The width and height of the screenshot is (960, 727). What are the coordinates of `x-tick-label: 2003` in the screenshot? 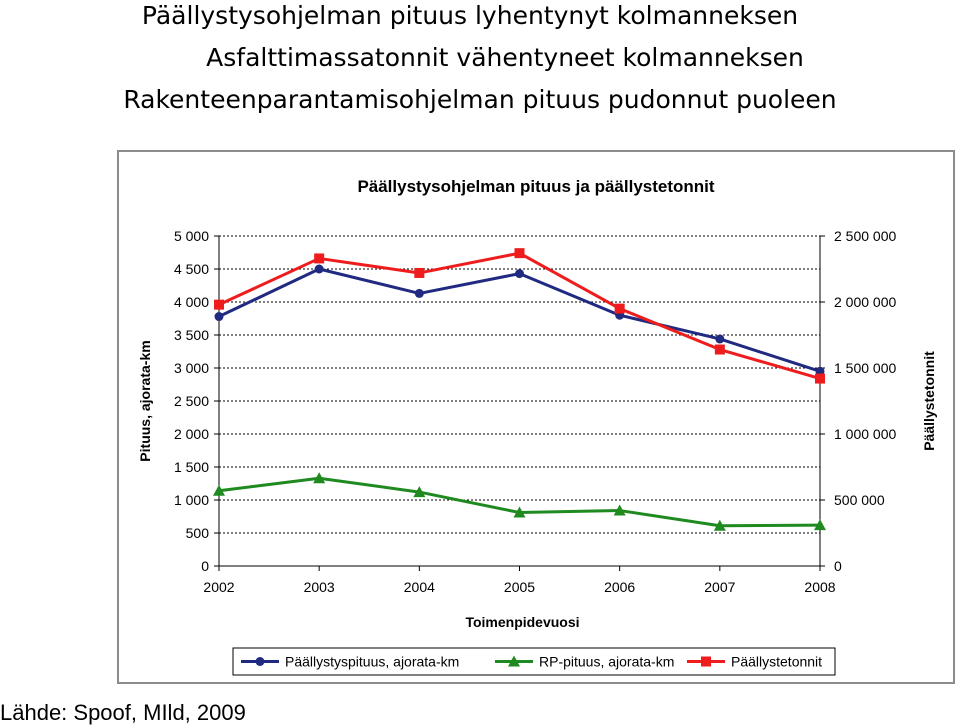 It's located at (319, 587).